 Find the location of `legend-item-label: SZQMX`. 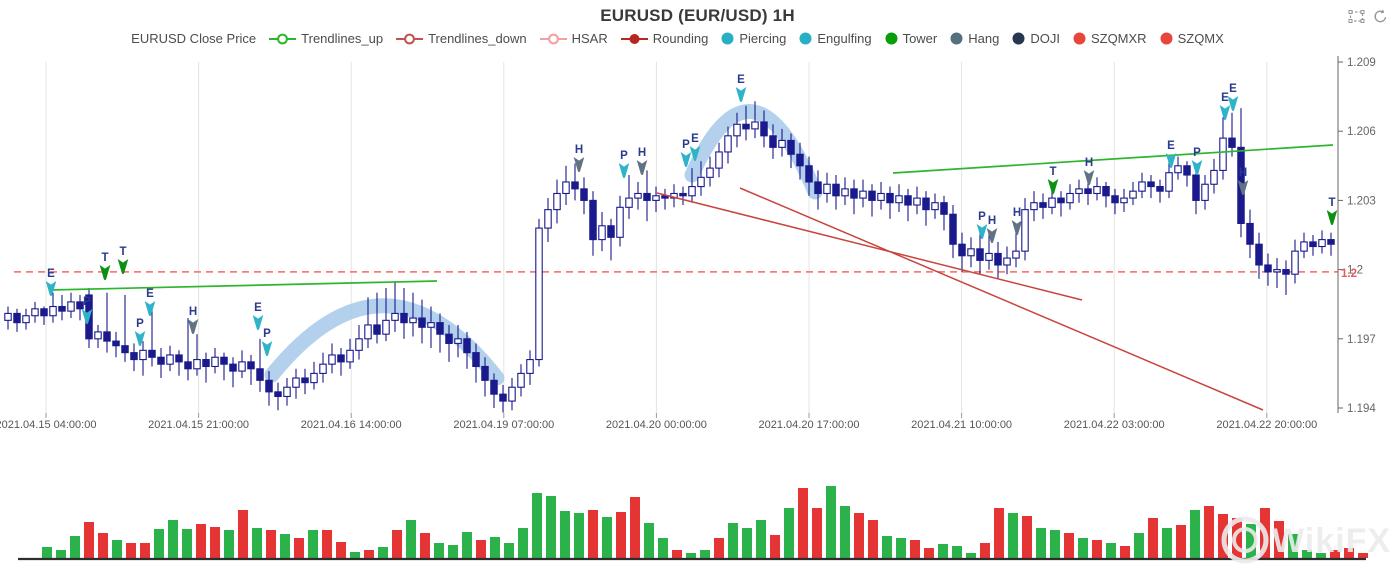

legend-item-label: SZQMX is located at coordinates (1200, 38).